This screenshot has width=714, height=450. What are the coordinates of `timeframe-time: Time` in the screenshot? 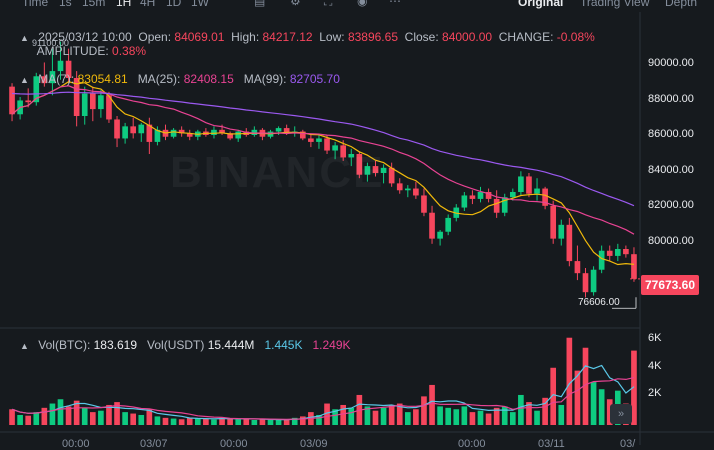 It's located at (35, 4).